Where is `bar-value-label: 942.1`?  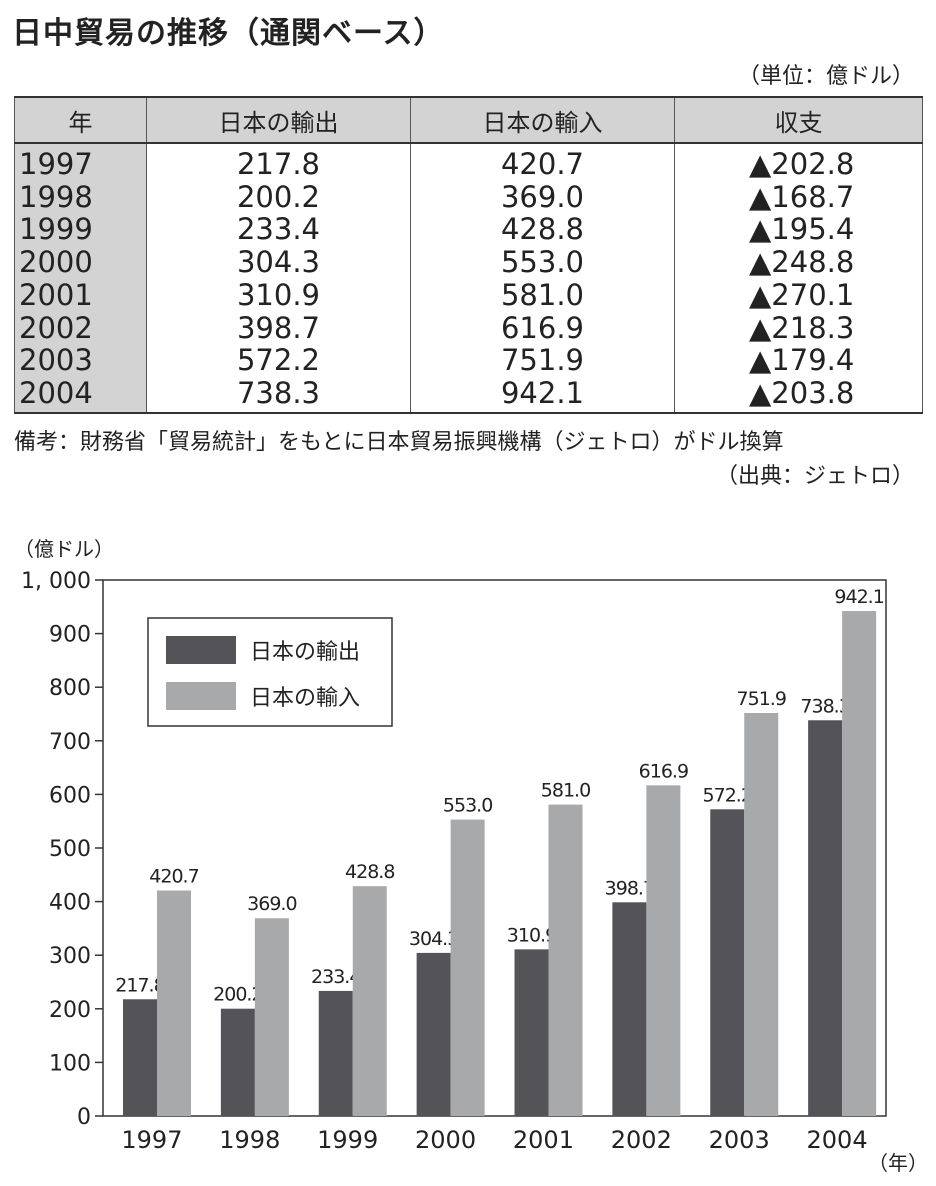
bar-value-label: 942.1 is located at coordinates (858, 597).